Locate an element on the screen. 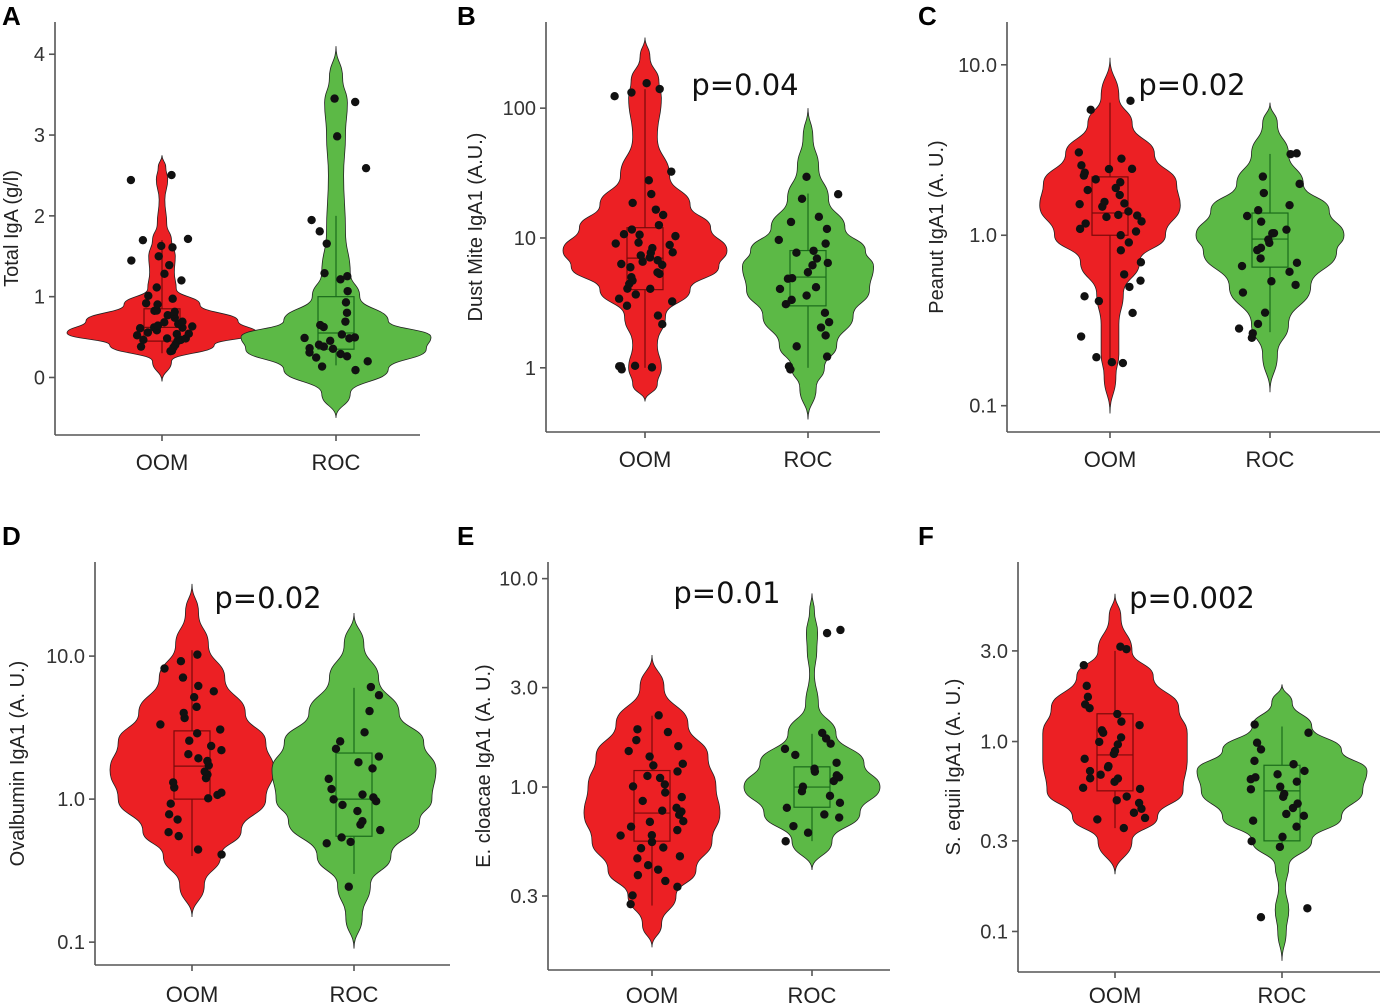 This screenshot has height=1006, width=1386. y-axis-label: S. equii IgA1 (A. U.) is located at coordinates (954, 767).